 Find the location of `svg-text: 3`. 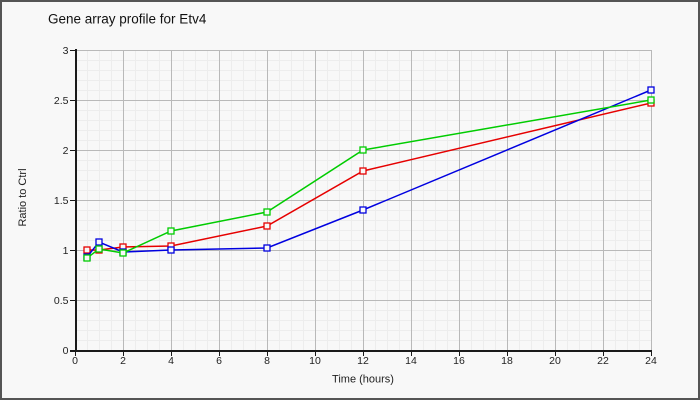

svg-text: 3 is located at coordinates (66, 51).